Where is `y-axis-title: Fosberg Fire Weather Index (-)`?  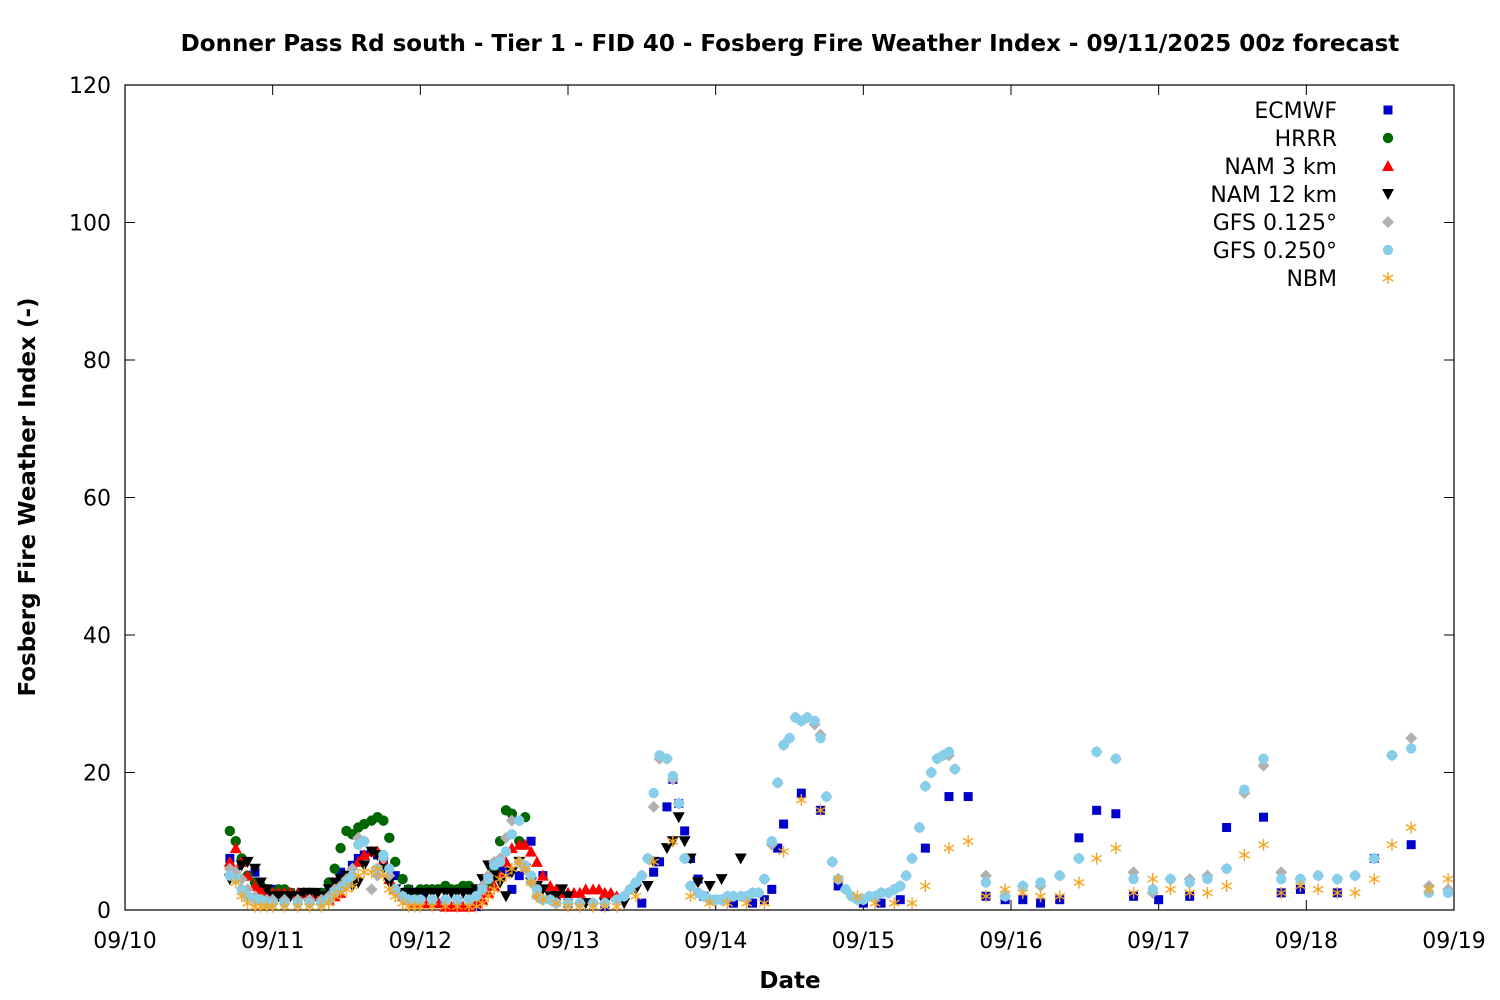
y-axis-title: Fosberg Fire Weather Index (-) is located at coordinates (28, 496).